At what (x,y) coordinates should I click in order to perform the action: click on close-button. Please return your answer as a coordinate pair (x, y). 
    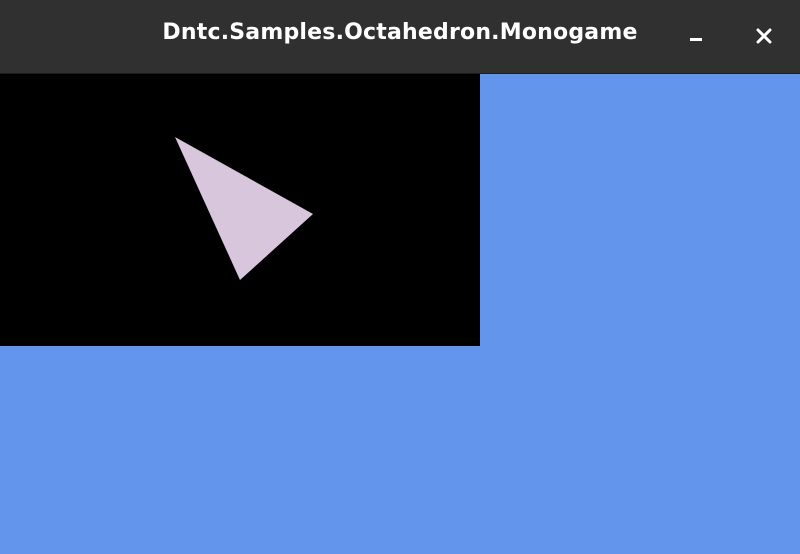
    Looking at the image, I should click on (764, 36).